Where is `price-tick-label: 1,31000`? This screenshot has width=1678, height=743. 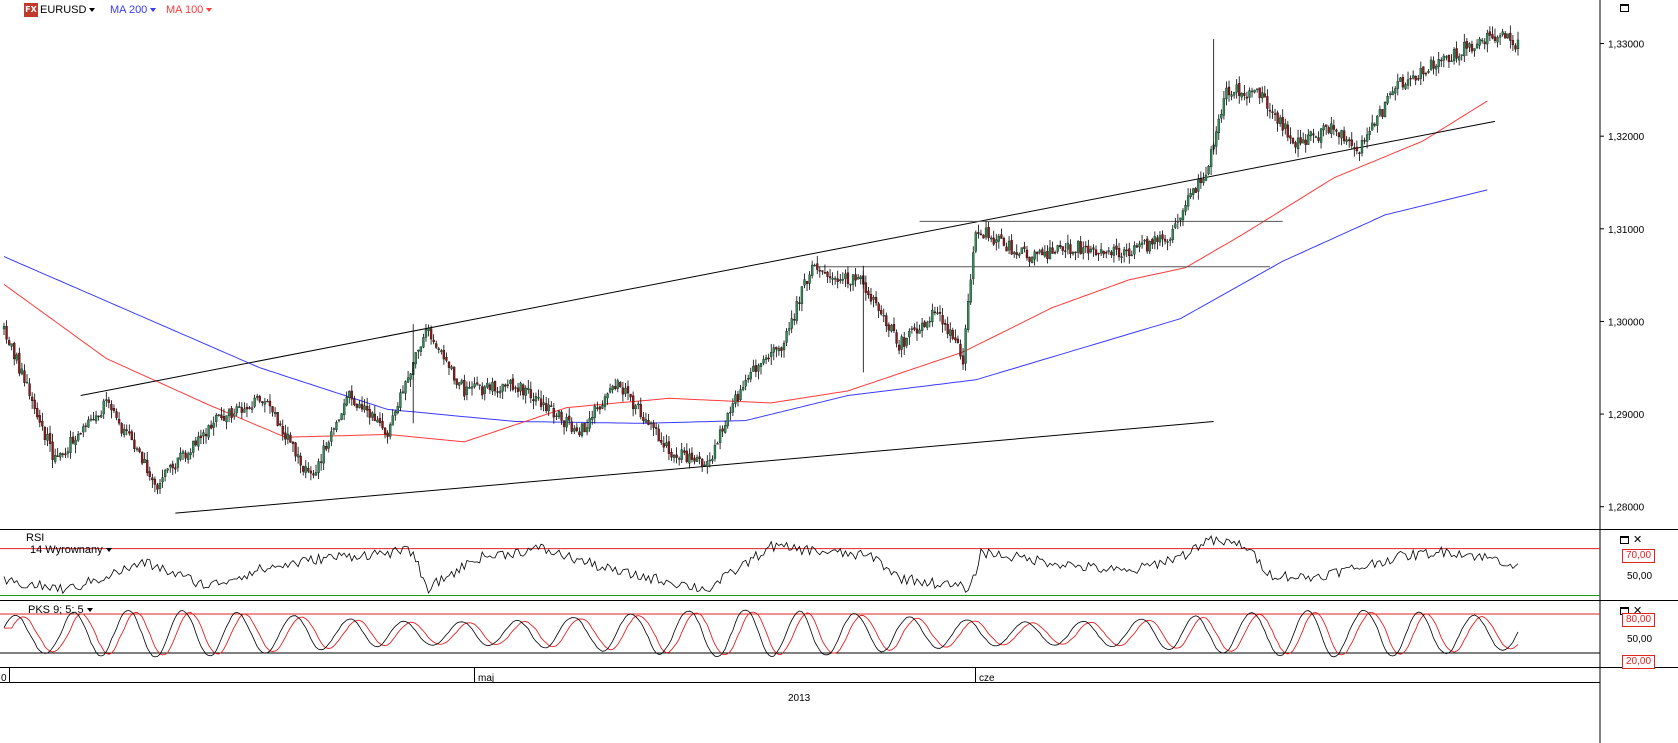
price-tick-label: 1,31000 is located at coordinates (1626, 230).